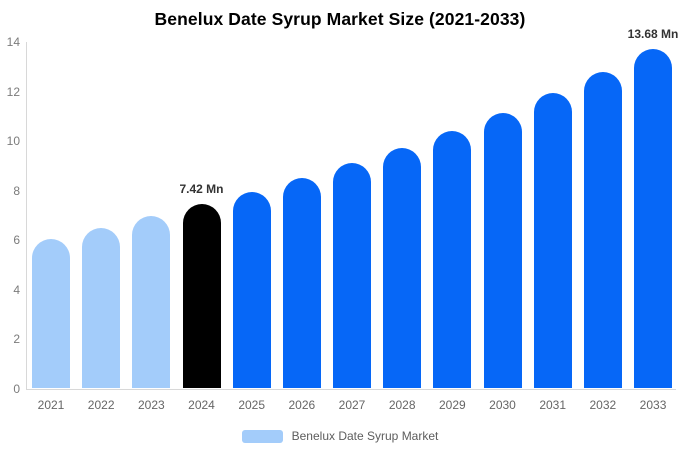  What do you see at coordinates (201, 296) in the screenshot?
I see `bar-2024` at bounding box center [201, 296].